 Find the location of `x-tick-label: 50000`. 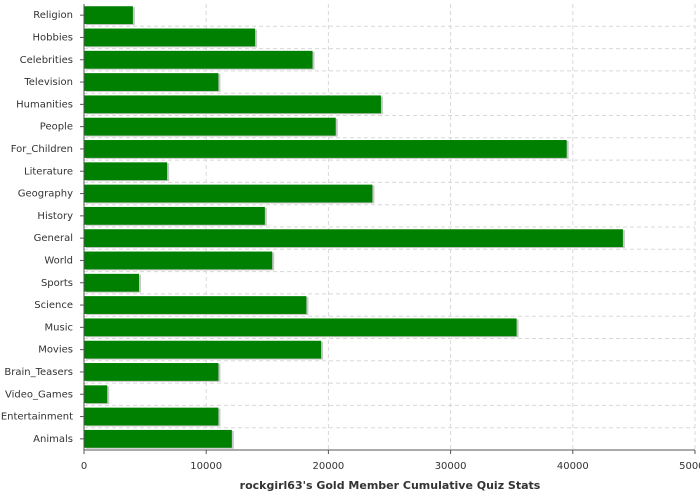

x-tick-label: 50000 is located at coordinates (689, 466).